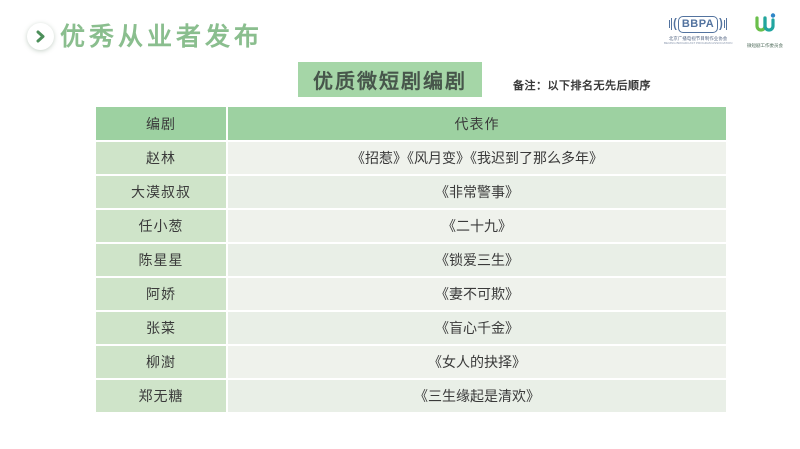 The width and height of the screenshot is (800, 449). I want to click on table-row: 任小葱 《二十九》, so click(411, 226).